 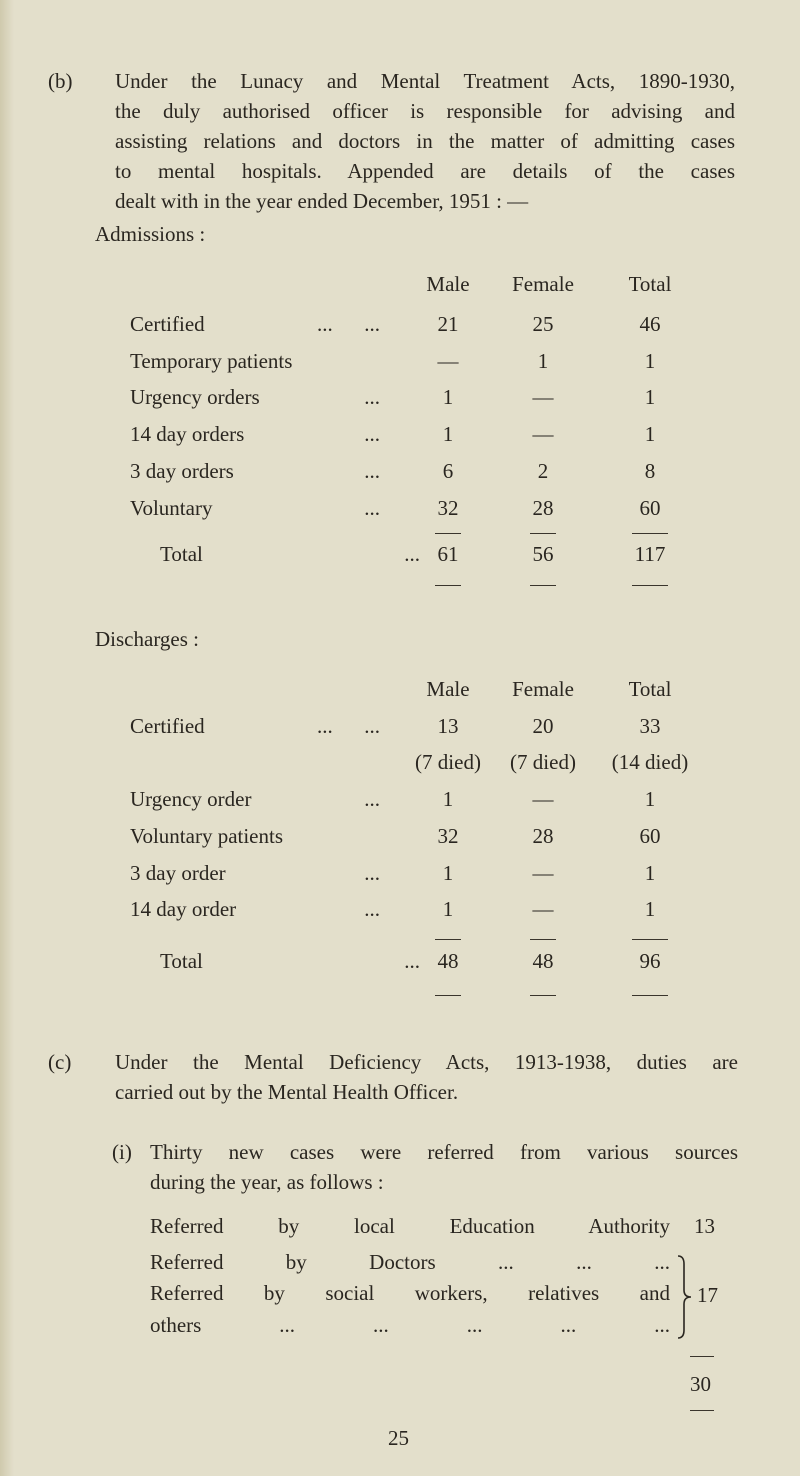 What do you see at coordinates (650, 961) in the screenshot?
I see `cell-total: 96` at bounding box center [650, 961].